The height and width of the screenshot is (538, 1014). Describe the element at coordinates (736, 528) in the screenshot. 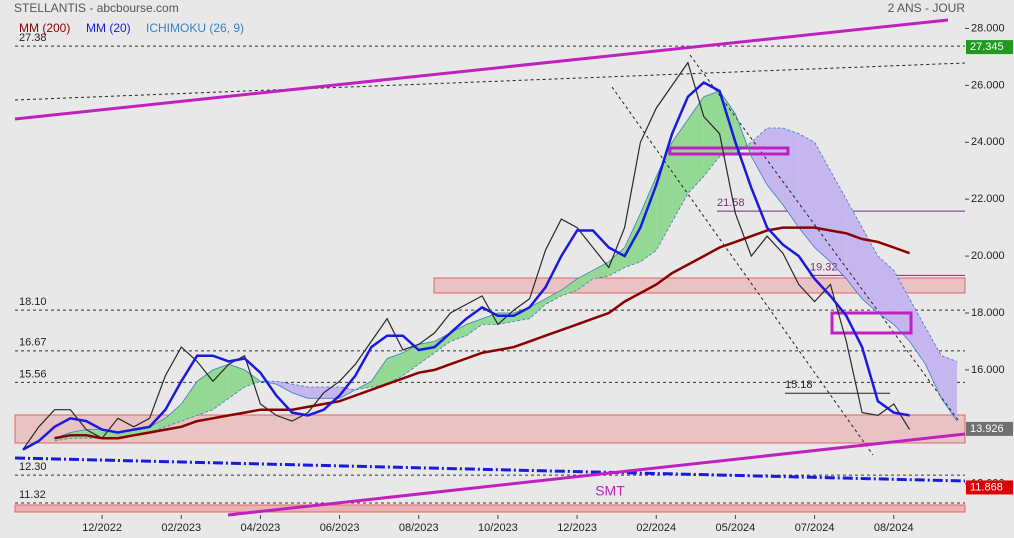

I see `x-tick-label: 05/2024` at that location.